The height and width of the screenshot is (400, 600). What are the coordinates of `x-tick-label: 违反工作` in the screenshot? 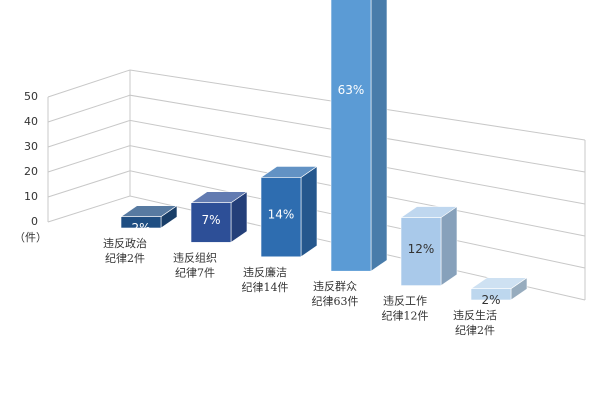 It's located at (405, 301).